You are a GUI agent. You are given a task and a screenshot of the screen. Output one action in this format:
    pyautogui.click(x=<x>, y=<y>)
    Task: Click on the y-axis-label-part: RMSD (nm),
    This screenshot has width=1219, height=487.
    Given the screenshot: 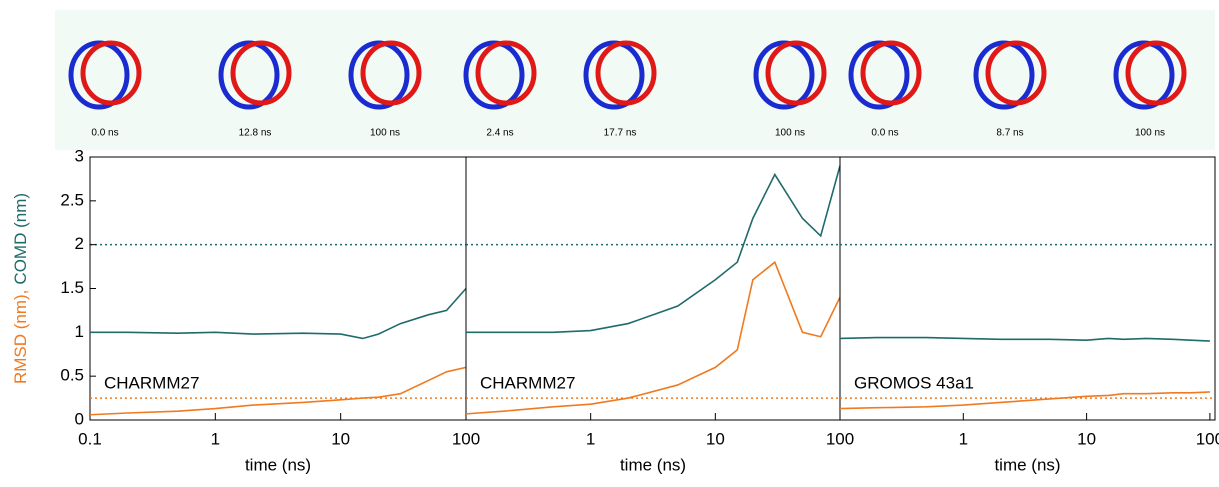 What is the action you would take?
    pyautogui.click(x=20, y=337)
    